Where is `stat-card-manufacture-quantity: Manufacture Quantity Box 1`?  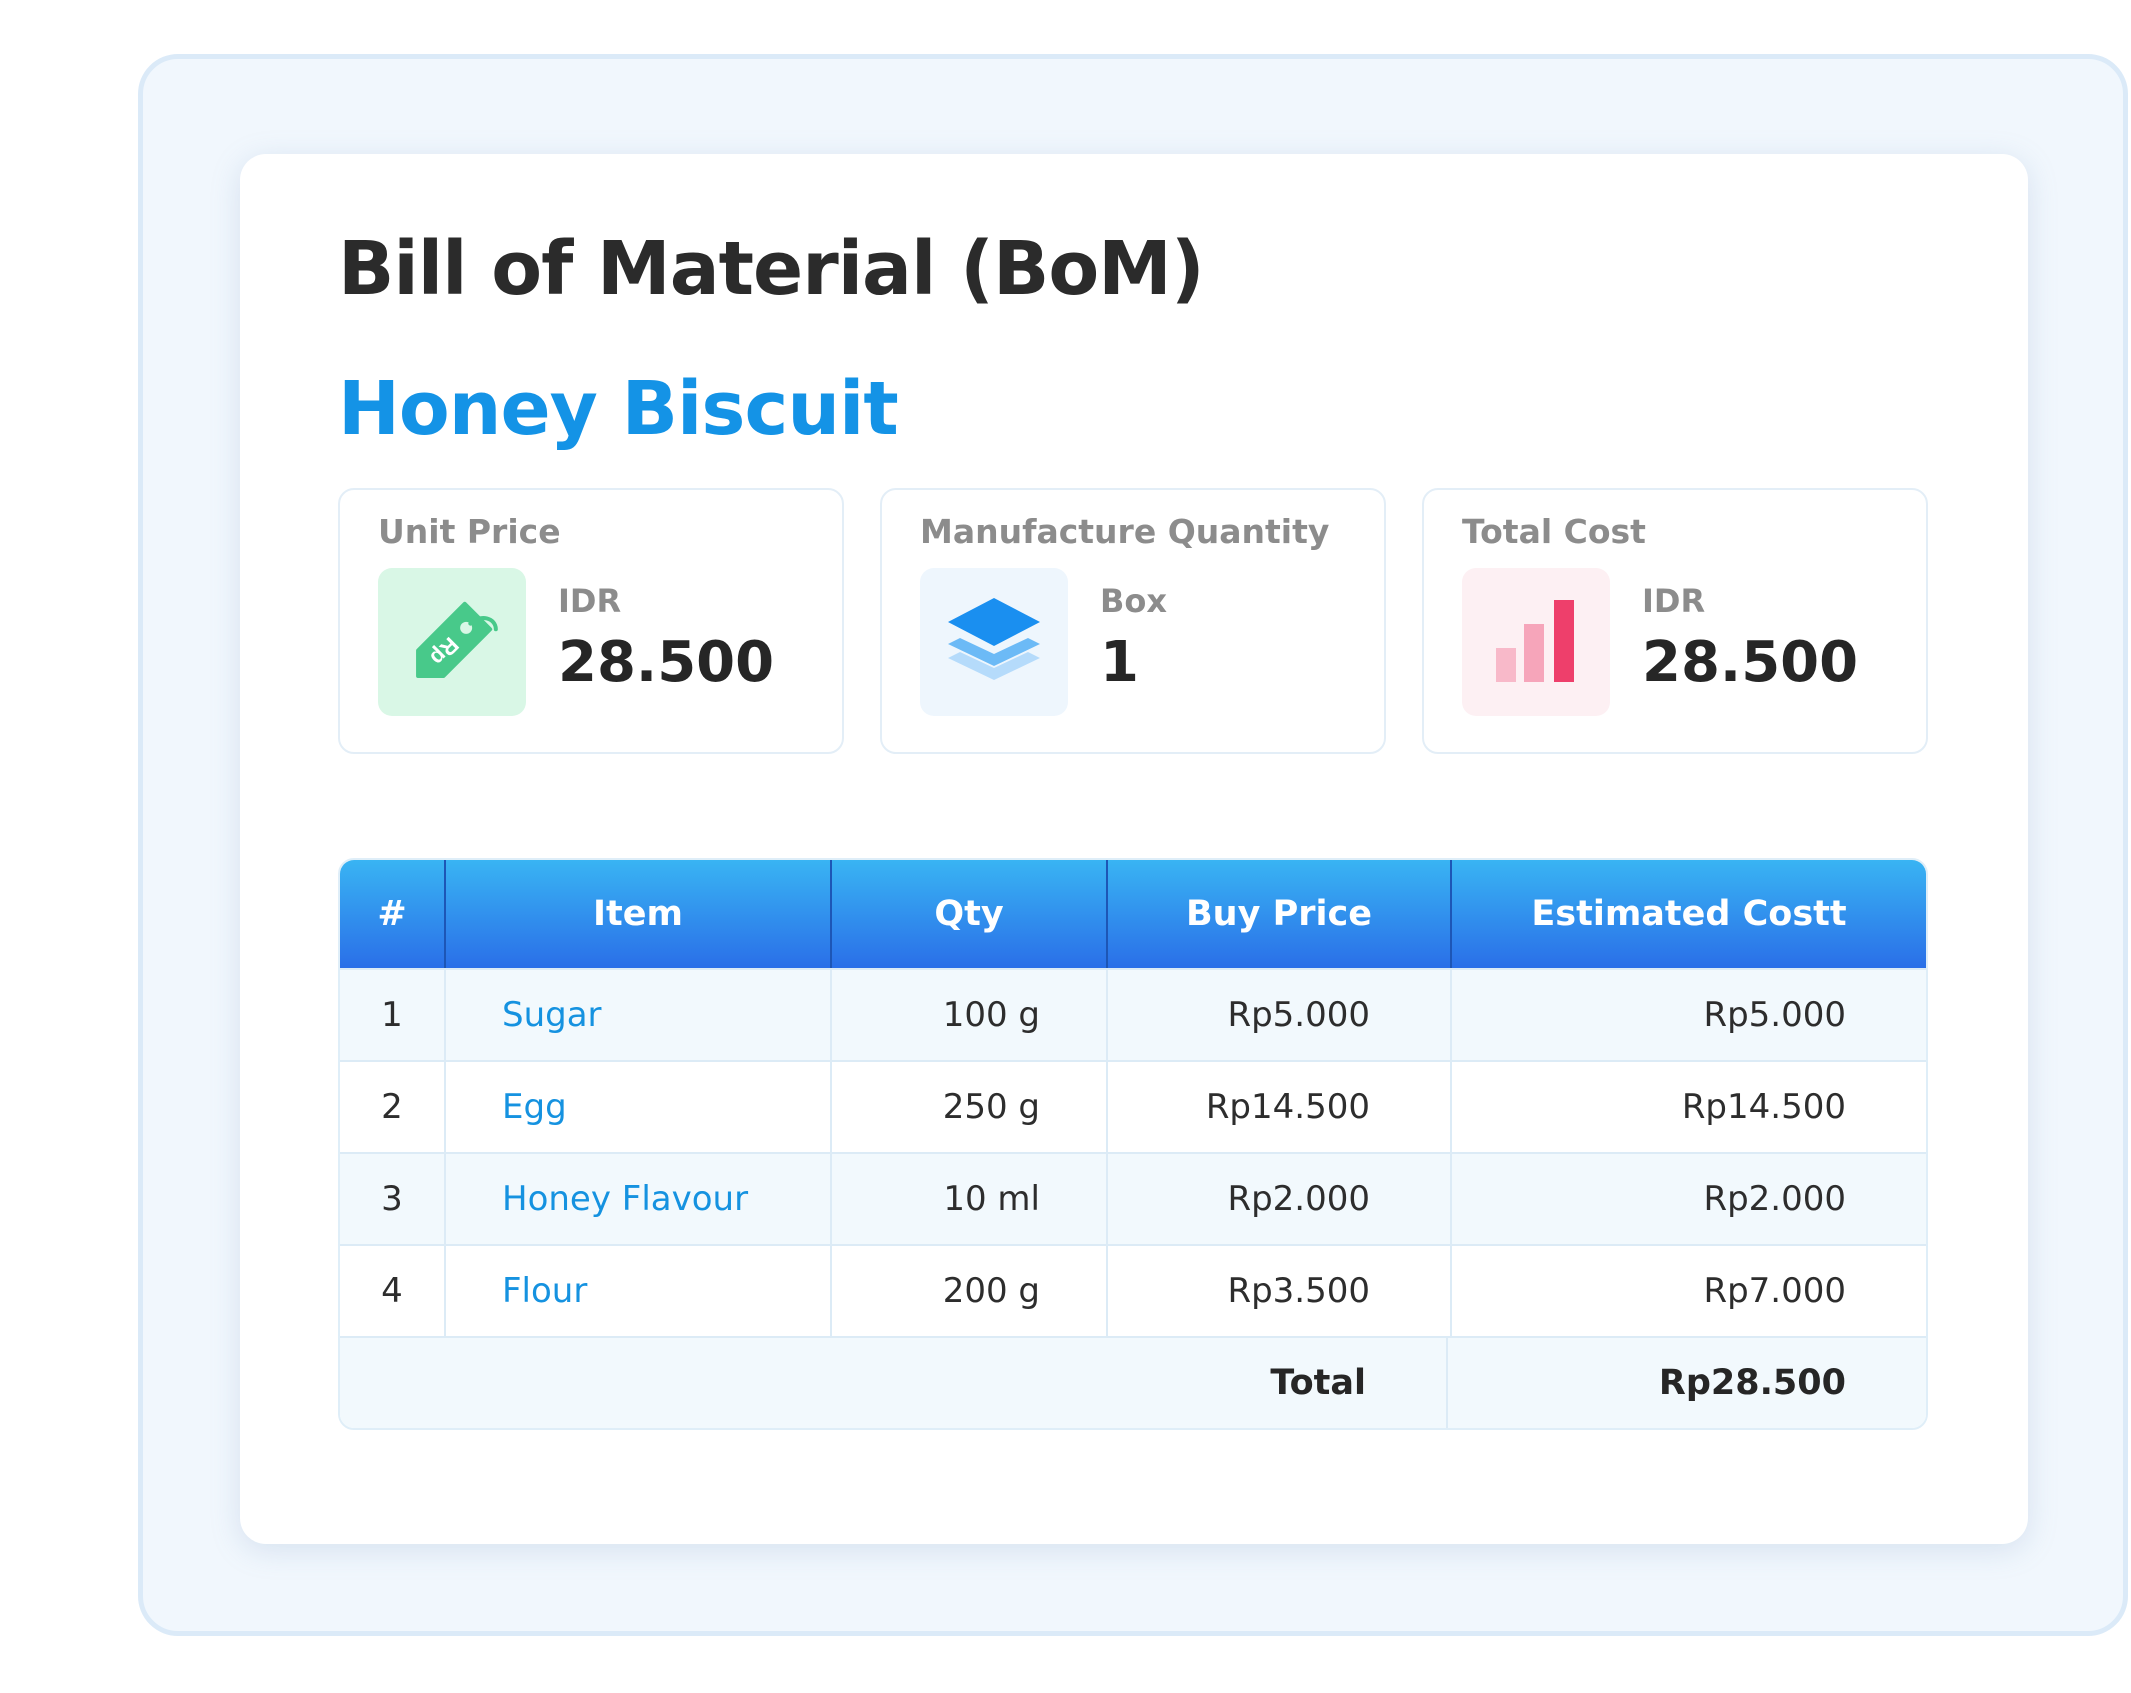 stat-card-manufacture-quantity: Manufacture Quantity Box 1 is located at coordinates (1133, 621).